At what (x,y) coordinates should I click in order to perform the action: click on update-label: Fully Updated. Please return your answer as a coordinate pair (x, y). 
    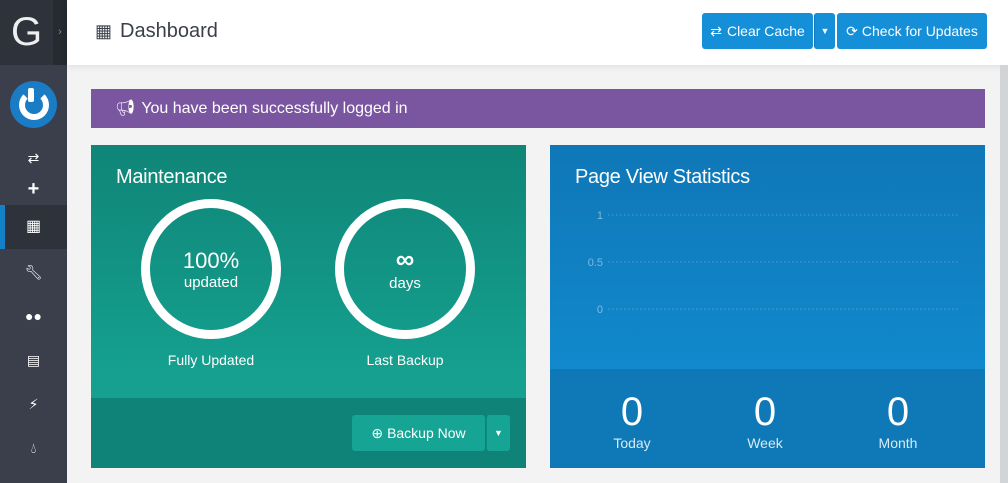
    Looking at the image, I should click on (211, 360).